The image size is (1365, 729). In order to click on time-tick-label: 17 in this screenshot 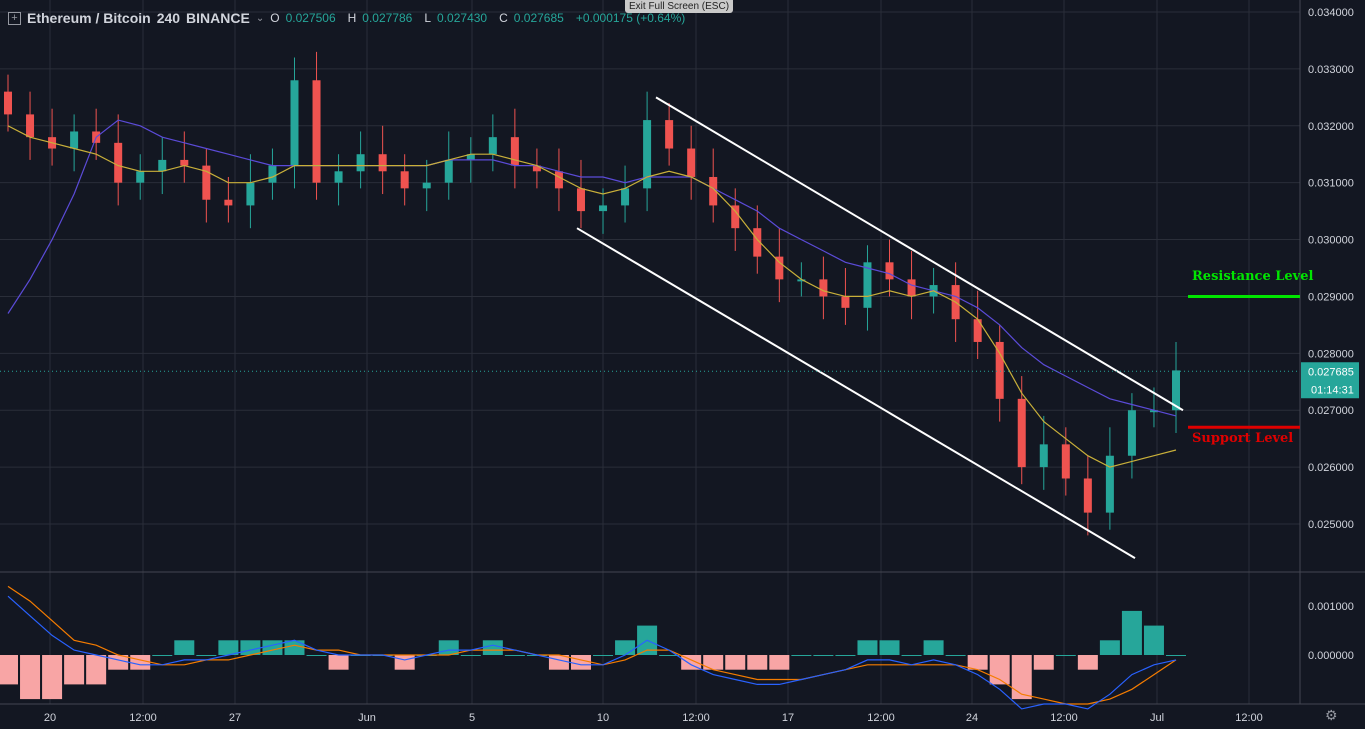, I will do `click(788, 718)`.